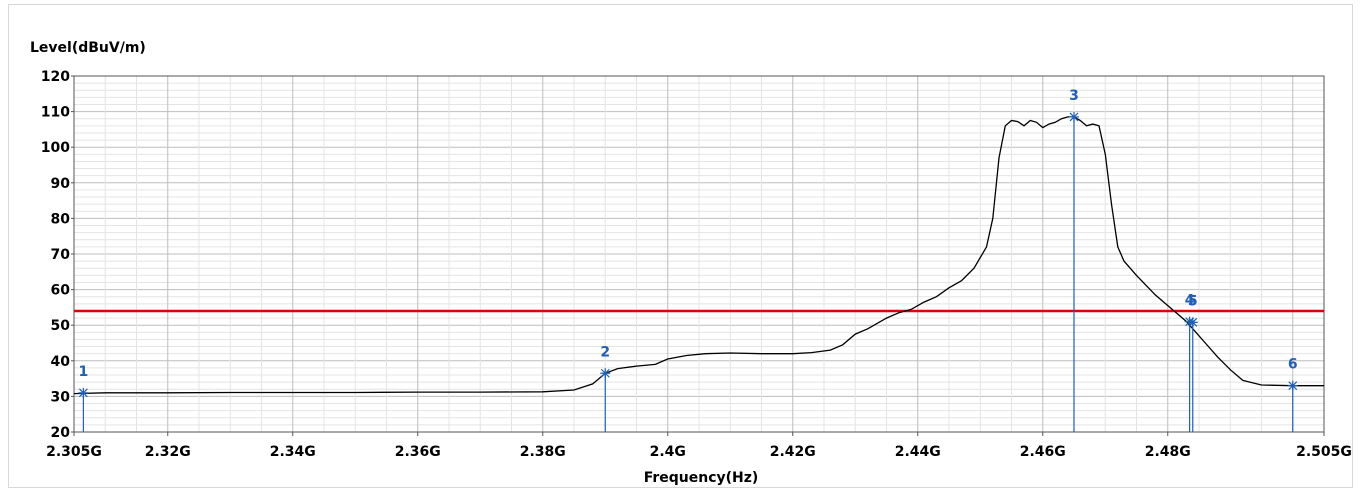 The height and width of the screenshot is (490, 1361). Describe the element at coordinates (61, 184) in the screenshot. I see `y-tick-label: 90` at that location.